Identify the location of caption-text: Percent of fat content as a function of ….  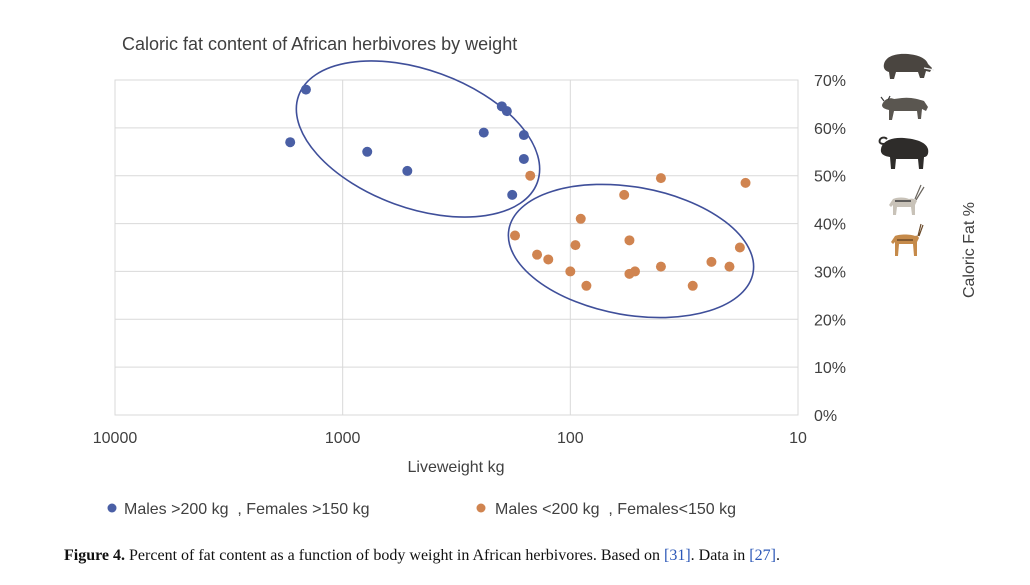
(394, 555).